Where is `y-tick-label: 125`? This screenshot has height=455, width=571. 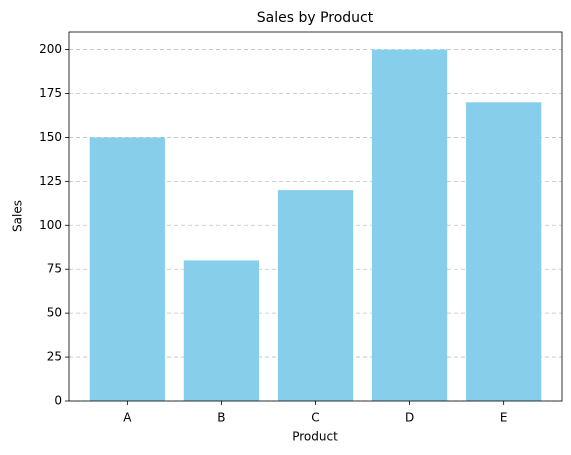 y-tick-label: 125 is located at coordinates (50, 181).